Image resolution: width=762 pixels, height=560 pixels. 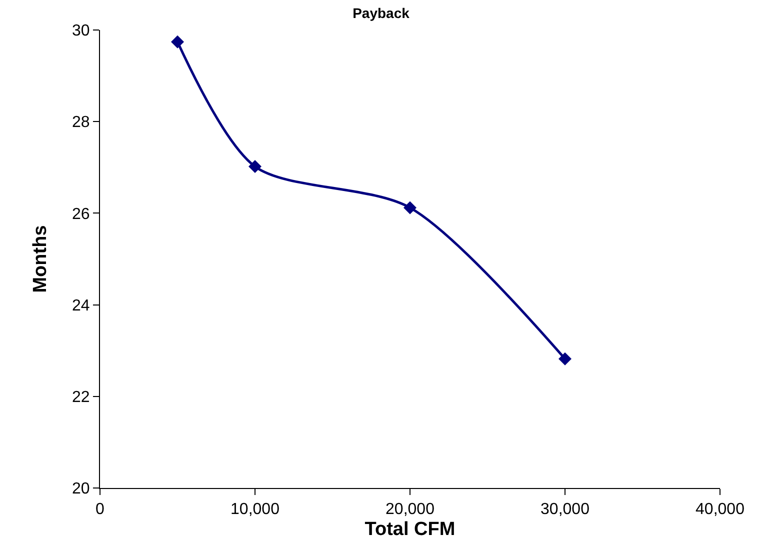 What do you see at coordinates (81, 214) in the screenshot?
I see `y-tick-label: 26` at bounding box center [81, 214].